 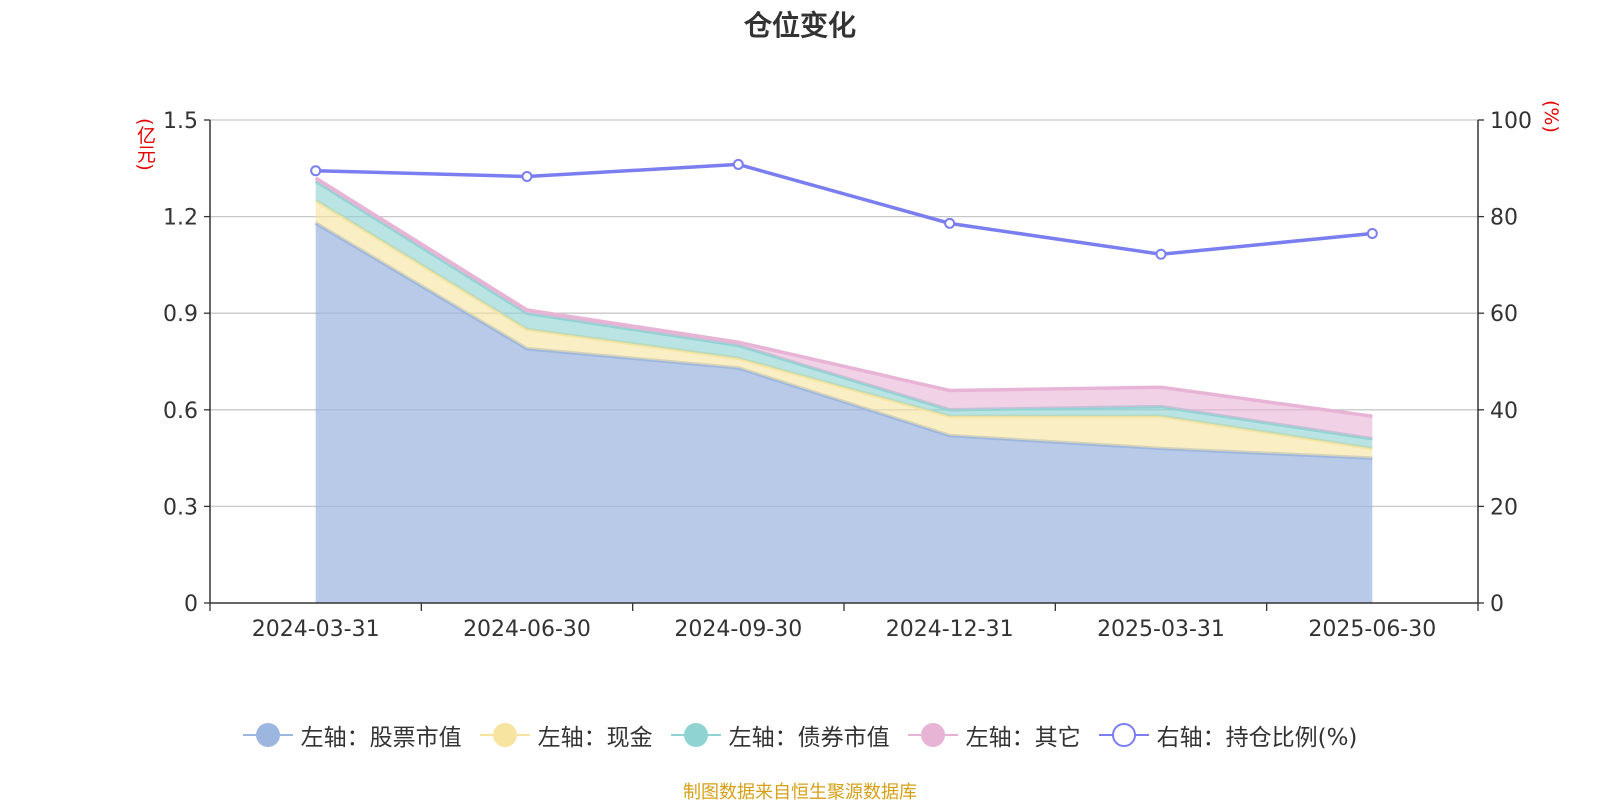 What do you see at coordinates (799, 25) in the screenshot?
I see `chart-title: 仓位变化` at bounding box center [799, 25].